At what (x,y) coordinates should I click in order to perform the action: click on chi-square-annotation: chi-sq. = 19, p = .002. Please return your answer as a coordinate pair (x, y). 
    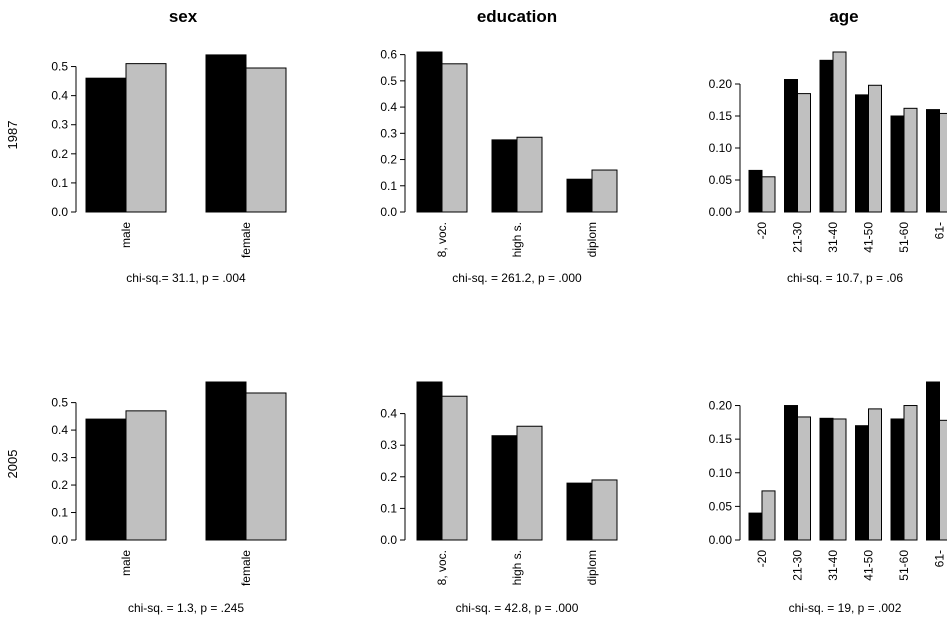
    Looking at the image, I should click on (845, 608).